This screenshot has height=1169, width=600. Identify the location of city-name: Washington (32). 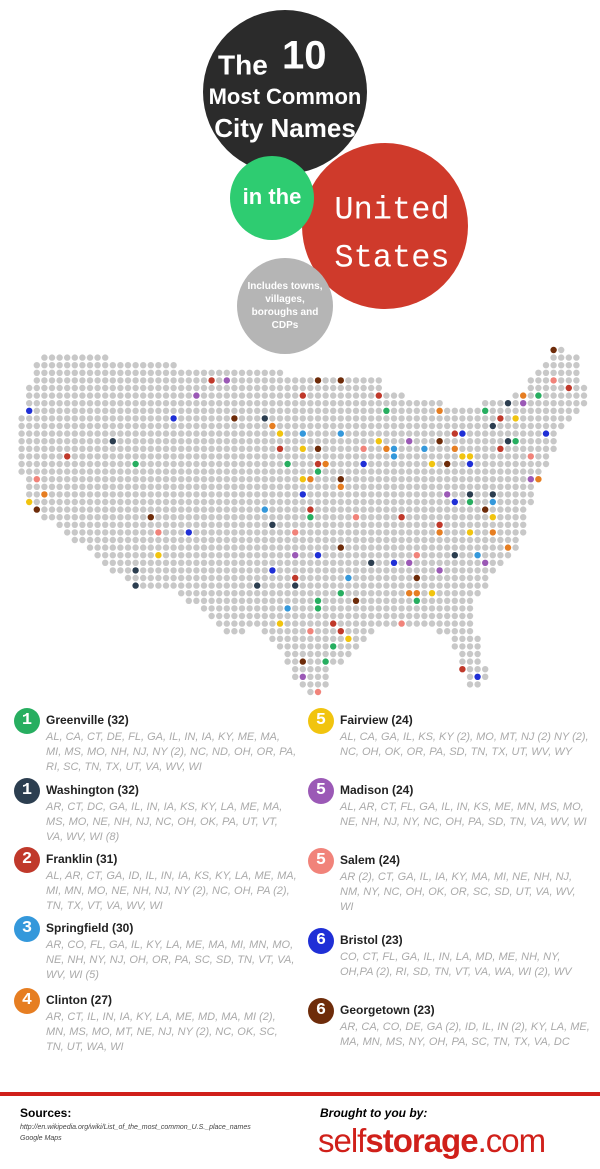
(92, 790).